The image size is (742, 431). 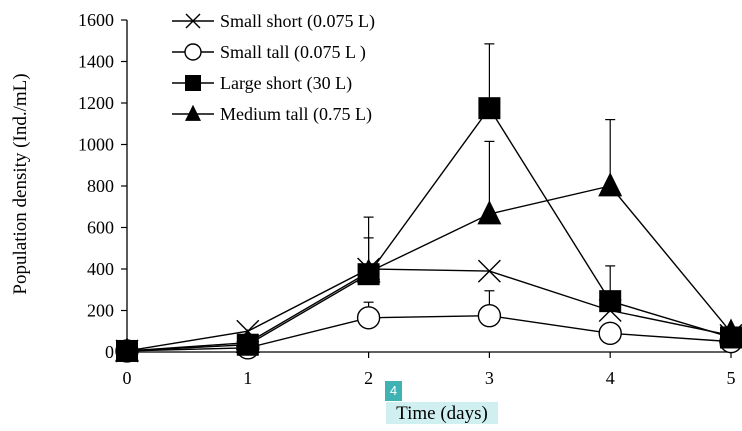 I want to click on x-tick-label: 3, so click(x=489, y=378).